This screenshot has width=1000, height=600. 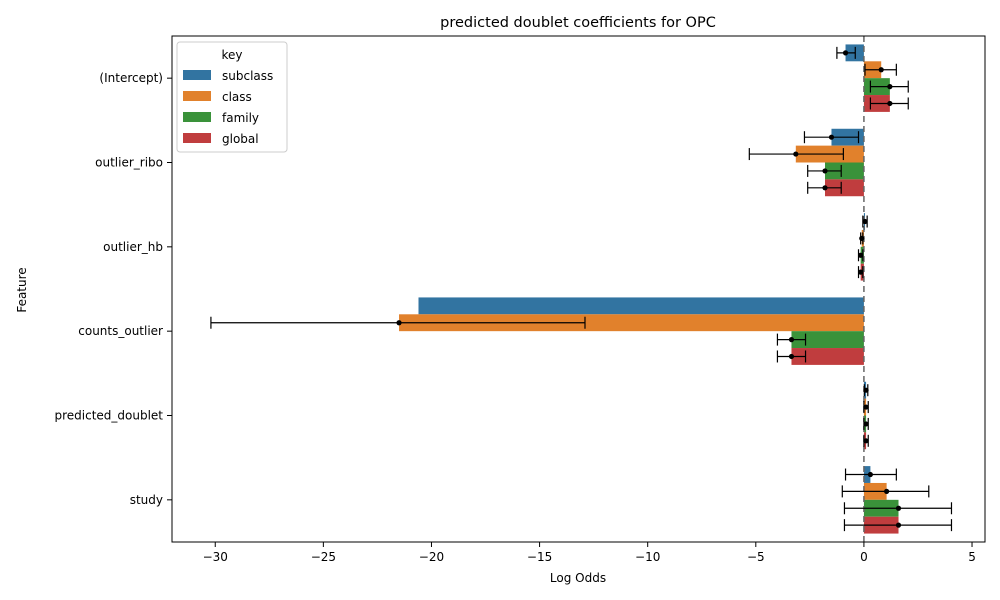 I want to click on y-tick-label: outlier_hb, so click(x=133, y=247).